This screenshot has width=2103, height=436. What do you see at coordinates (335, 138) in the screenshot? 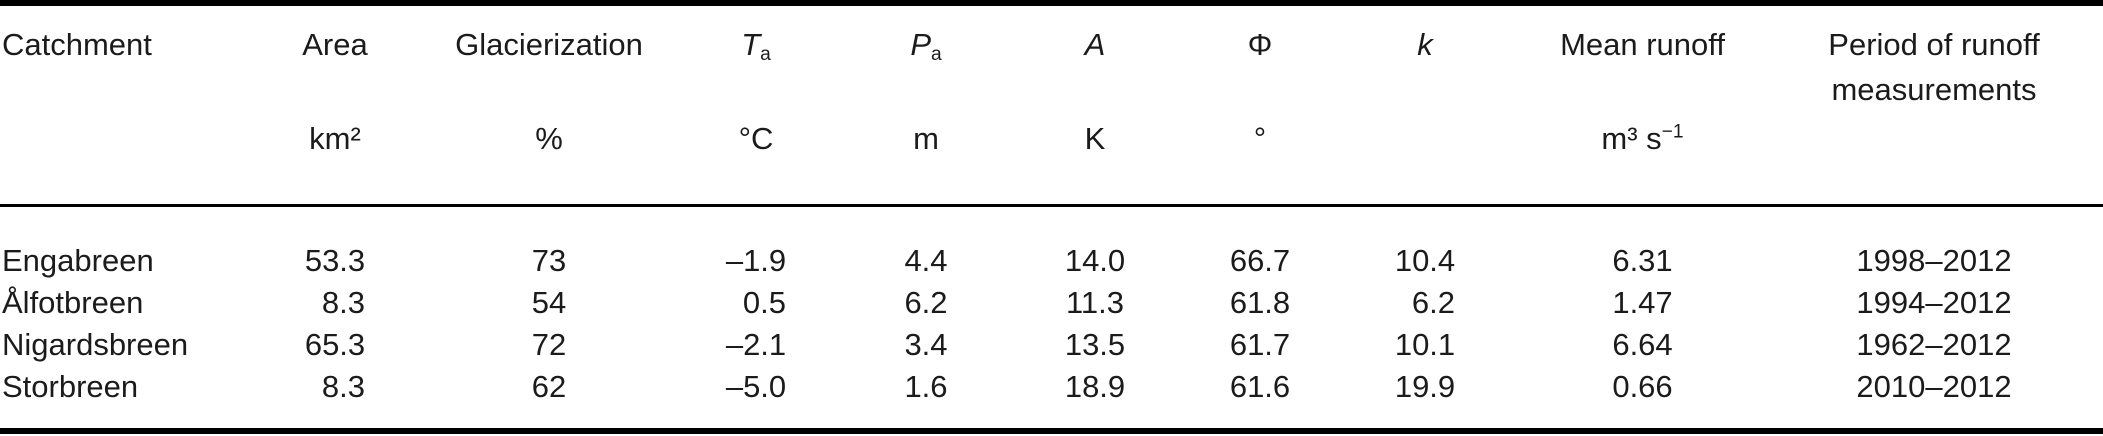
I see `unit-label: km²` at bounding box center [335, 138].